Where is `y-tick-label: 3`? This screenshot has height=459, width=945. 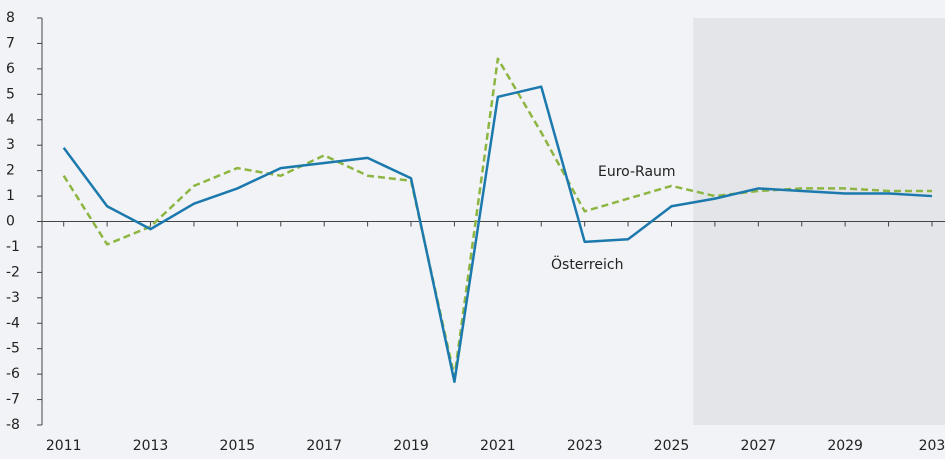
y-tick-label: 3 is located at coordinates (10, 145).